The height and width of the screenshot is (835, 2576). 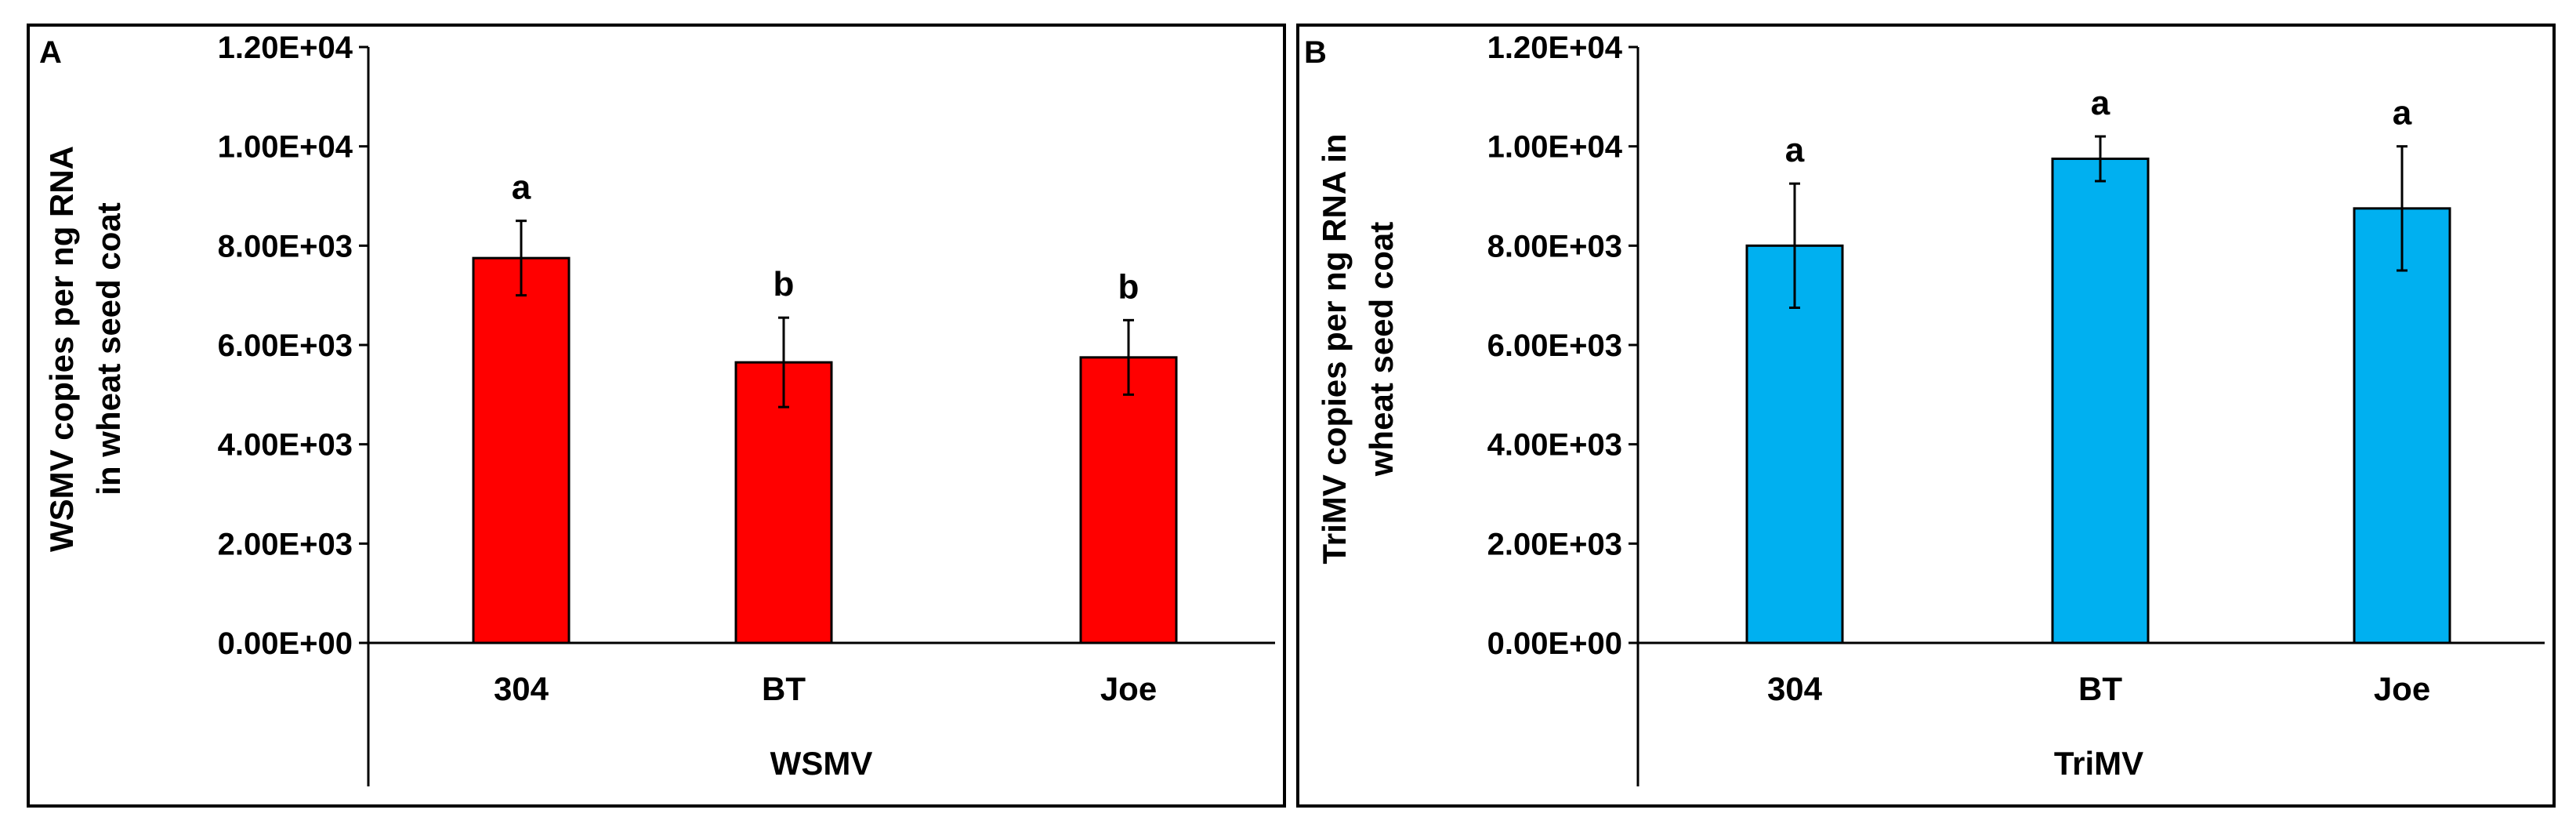 I want to click on panel-b-ytick-label: 1.20E+04, so click(x=1555, y=48).